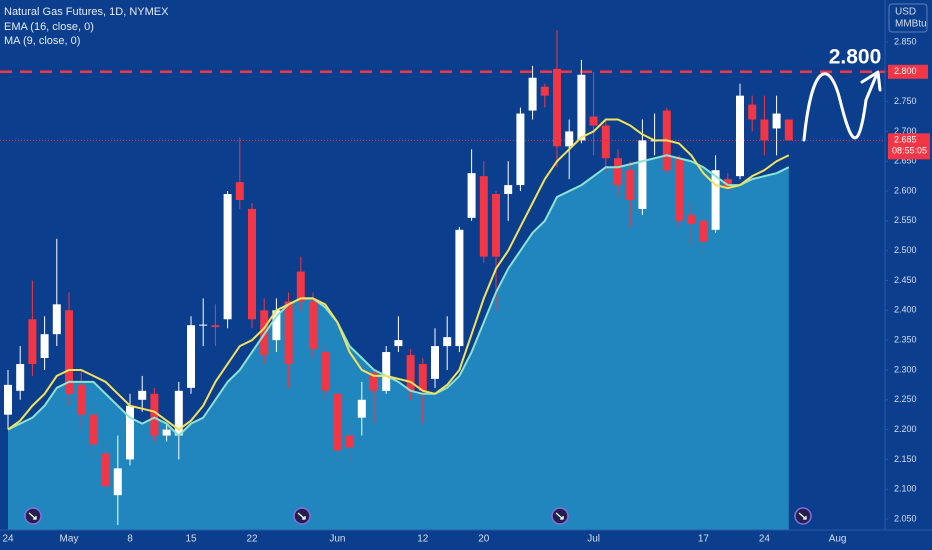 The width and height of the screenshot is (932, 550). I want to click on x-tick-label: 12, so click(423, 539).